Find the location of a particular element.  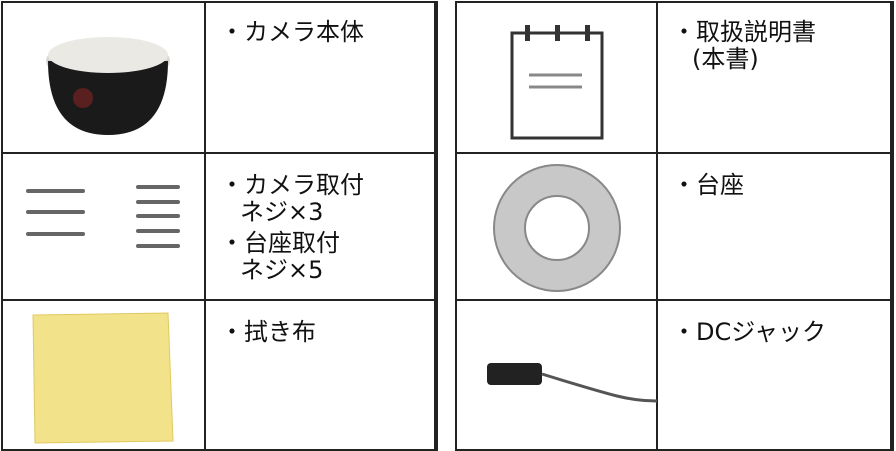

item: ・台座 is located at coordinates (708, 185).